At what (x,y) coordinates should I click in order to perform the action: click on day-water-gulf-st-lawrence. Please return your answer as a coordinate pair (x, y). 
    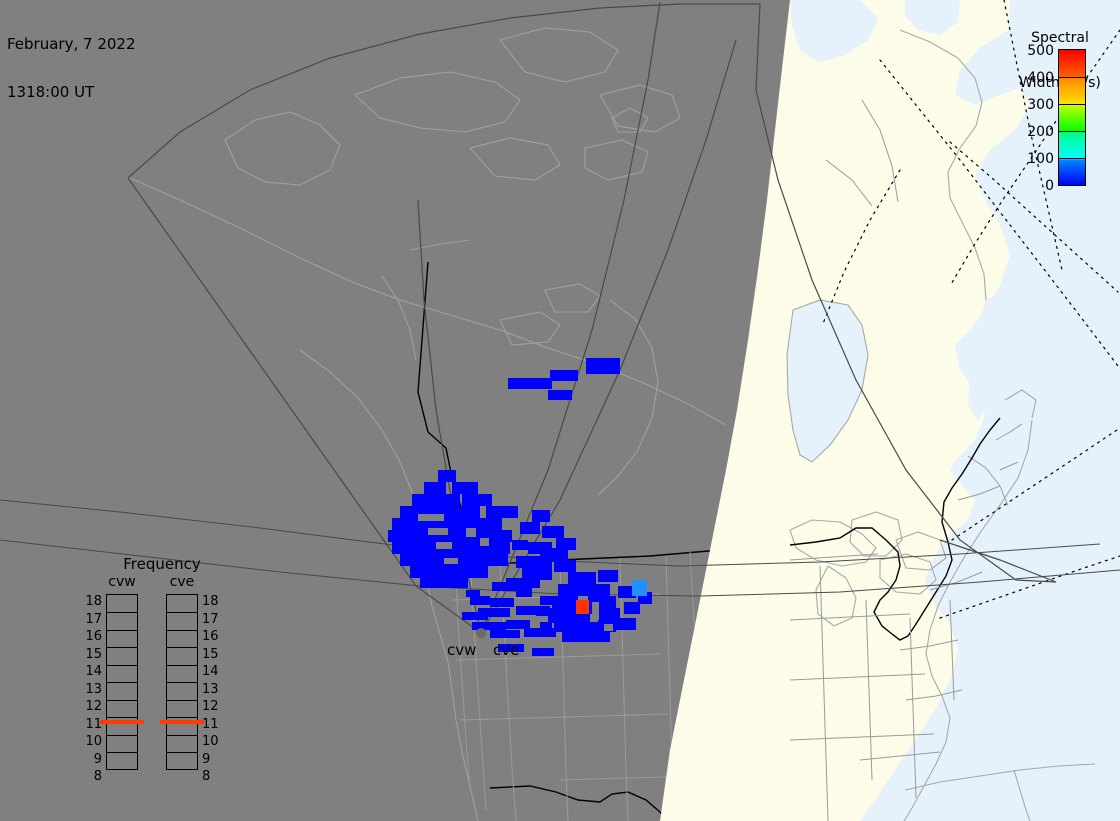
    Looking at the image, I should click on (996, 355).